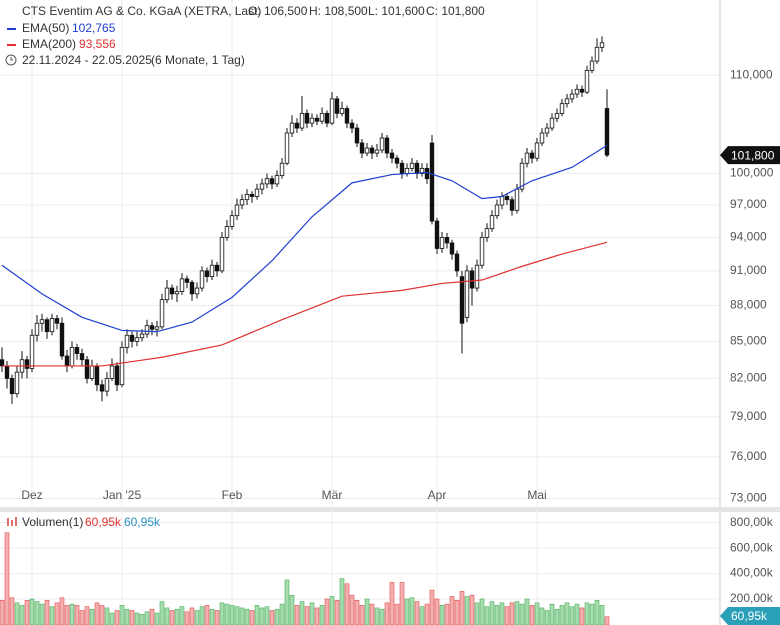  I want to click on volume-icon, so click(16, 521).